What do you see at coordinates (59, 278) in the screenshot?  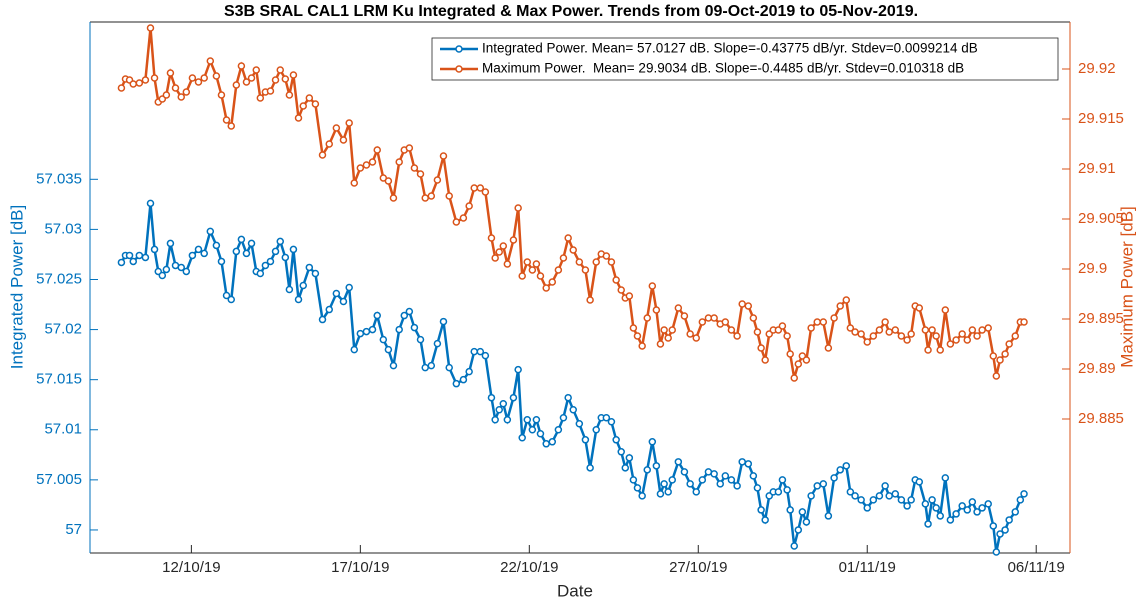 I see `y-tick-label: 57.025` at bounding box center [59, 278].